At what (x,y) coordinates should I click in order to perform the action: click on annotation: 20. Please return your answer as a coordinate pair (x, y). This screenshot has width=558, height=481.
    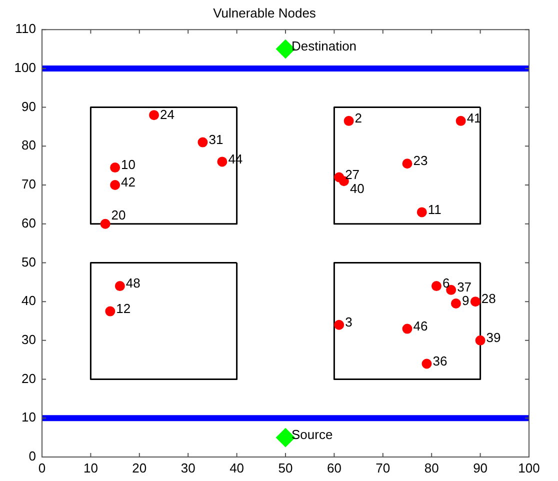
    Looking at the image, I should click on (118, 214).